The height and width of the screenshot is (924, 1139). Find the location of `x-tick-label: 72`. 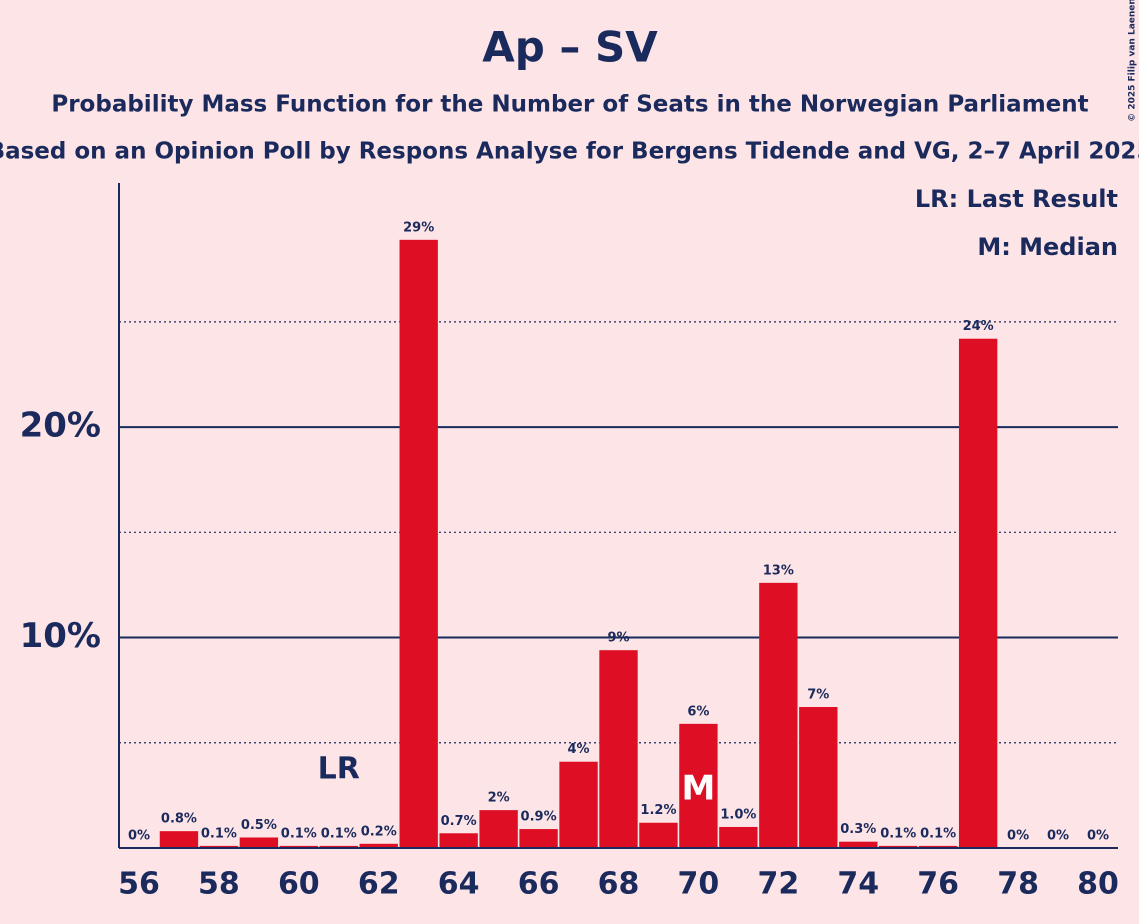

x-tick-label: 72 is located at coordinates (778, 884).